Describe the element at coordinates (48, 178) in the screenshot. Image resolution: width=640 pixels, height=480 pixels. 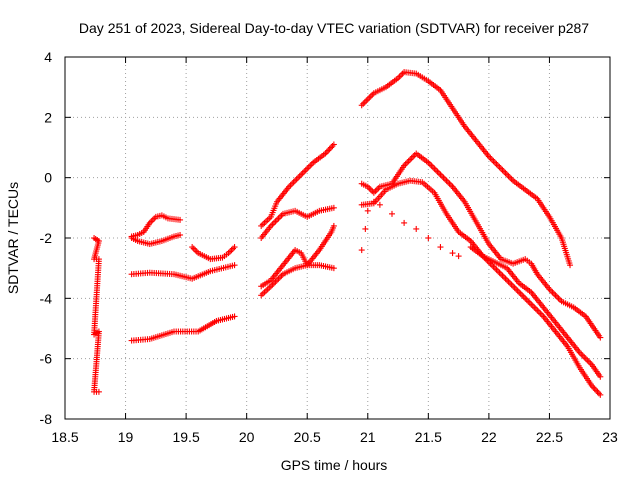
I see `y-tick-label: 0` at that location.